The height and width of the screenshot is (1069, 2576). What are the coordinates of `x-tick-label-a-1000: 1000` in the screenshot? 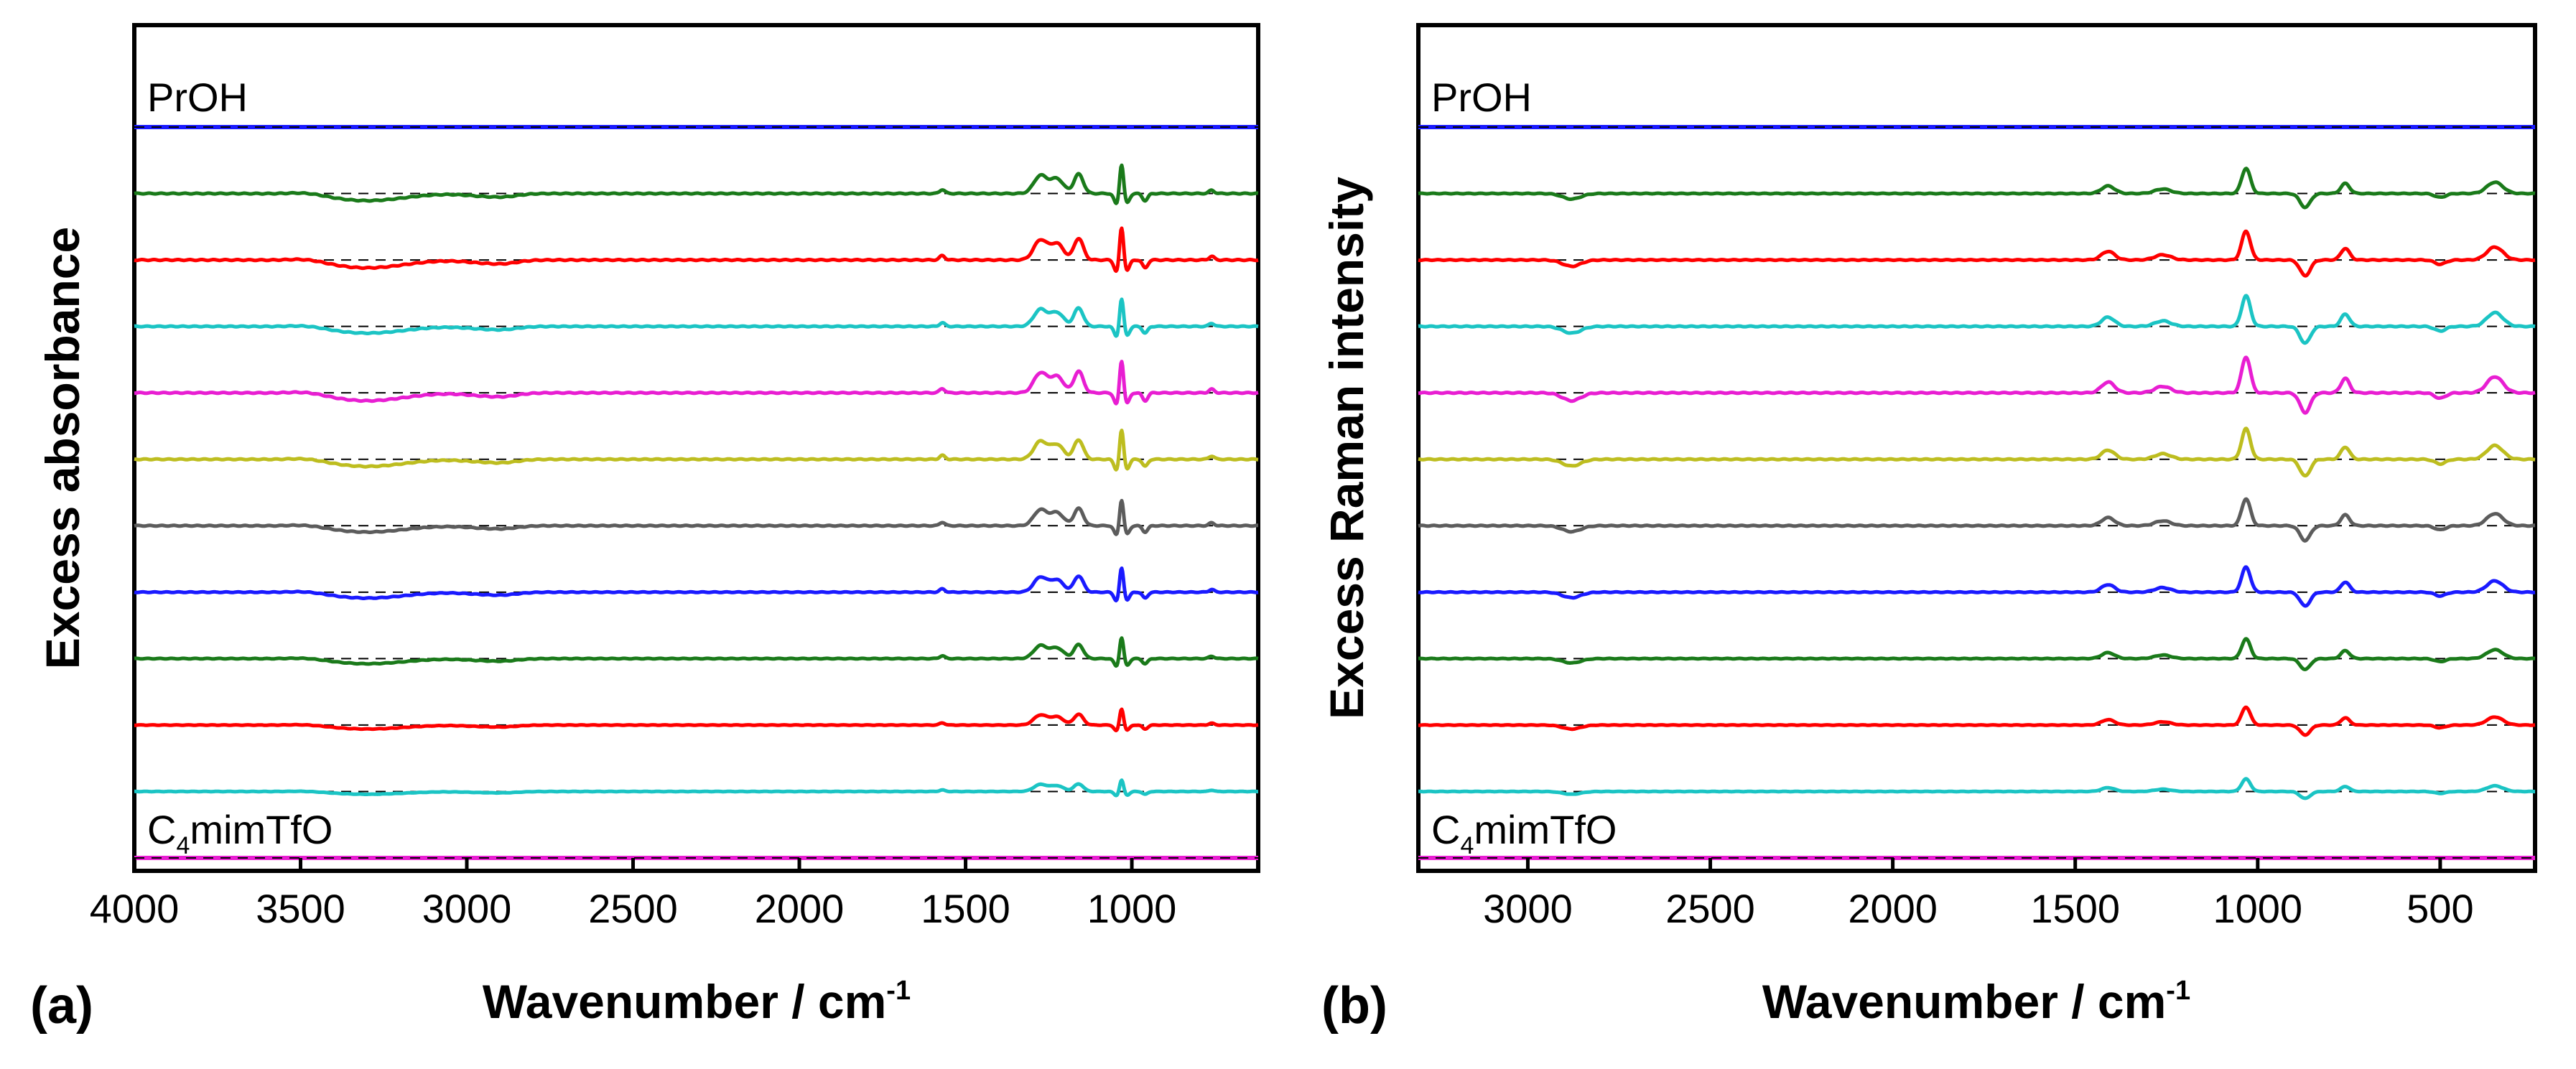 It's located at (1132, 908).